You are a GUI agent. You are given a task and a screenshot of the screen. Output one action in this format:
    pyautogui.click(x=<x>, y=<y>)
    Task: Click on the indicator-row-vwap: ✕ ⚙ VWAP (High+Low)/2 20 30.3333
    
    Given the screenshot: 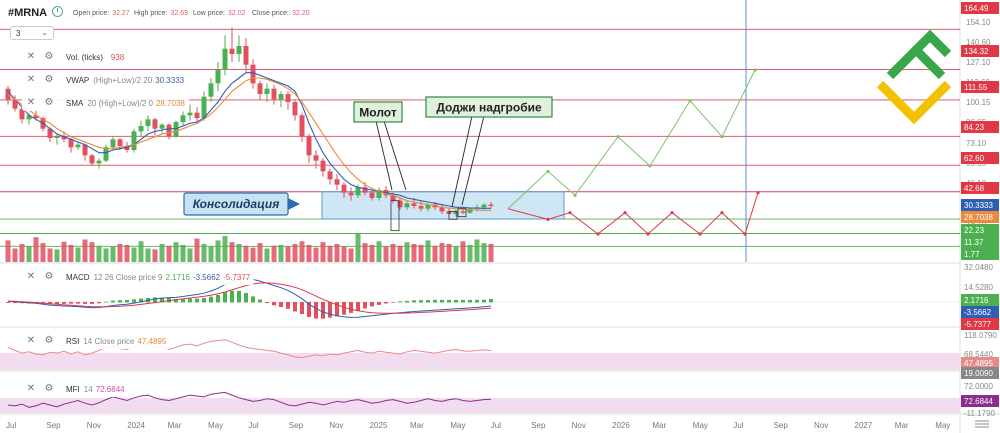 What is the action you would take?
    pyautogui.click(x=105, y=80)
    